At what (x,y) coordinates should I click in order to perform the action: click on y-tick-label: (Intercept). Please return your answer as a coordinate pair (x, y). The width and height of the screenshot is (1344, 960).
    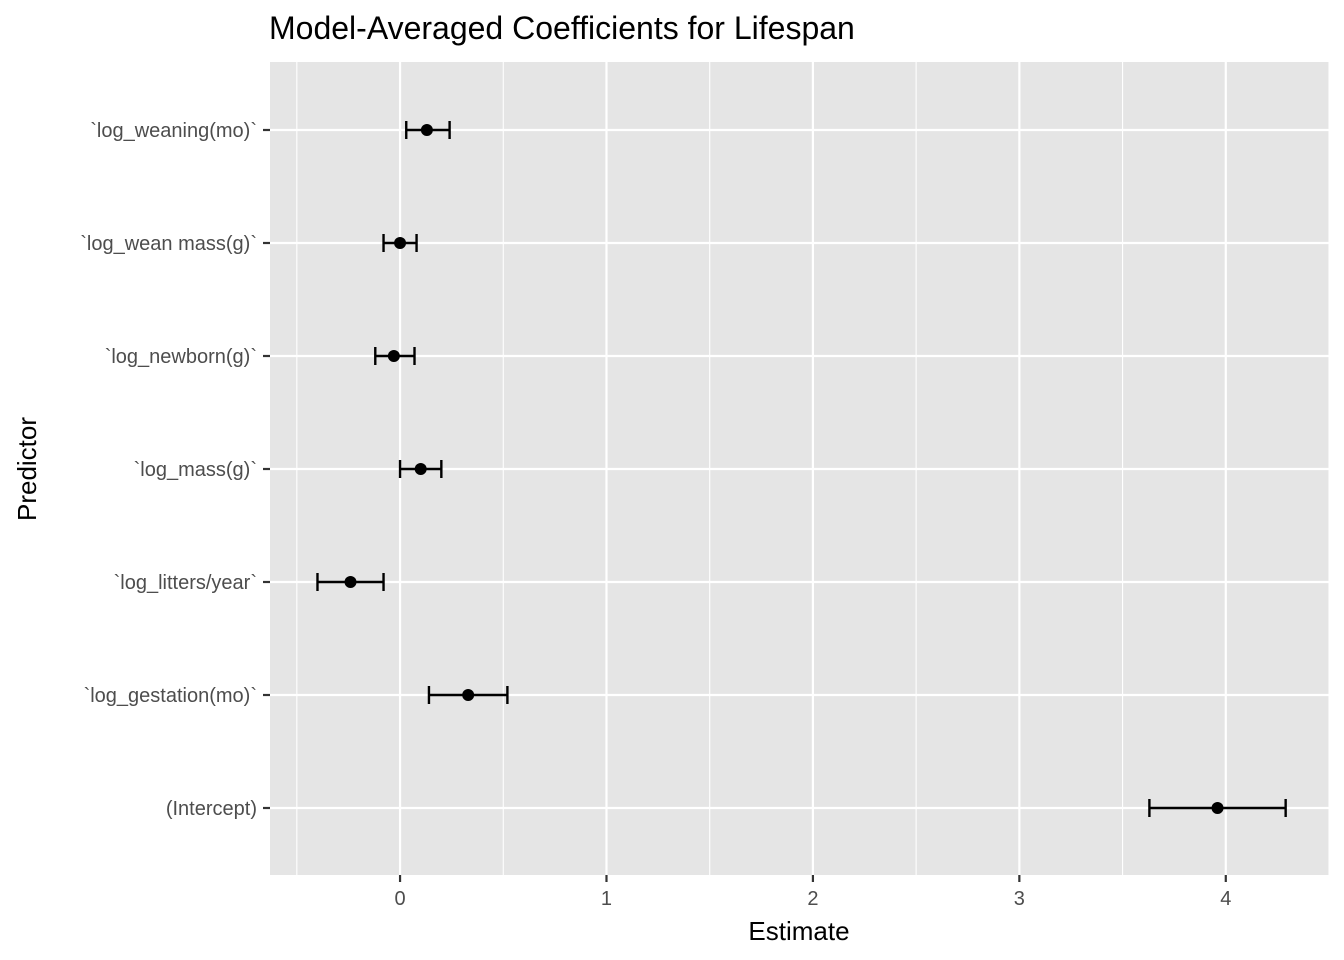
    Looking at the image, I should click on (211, 809).